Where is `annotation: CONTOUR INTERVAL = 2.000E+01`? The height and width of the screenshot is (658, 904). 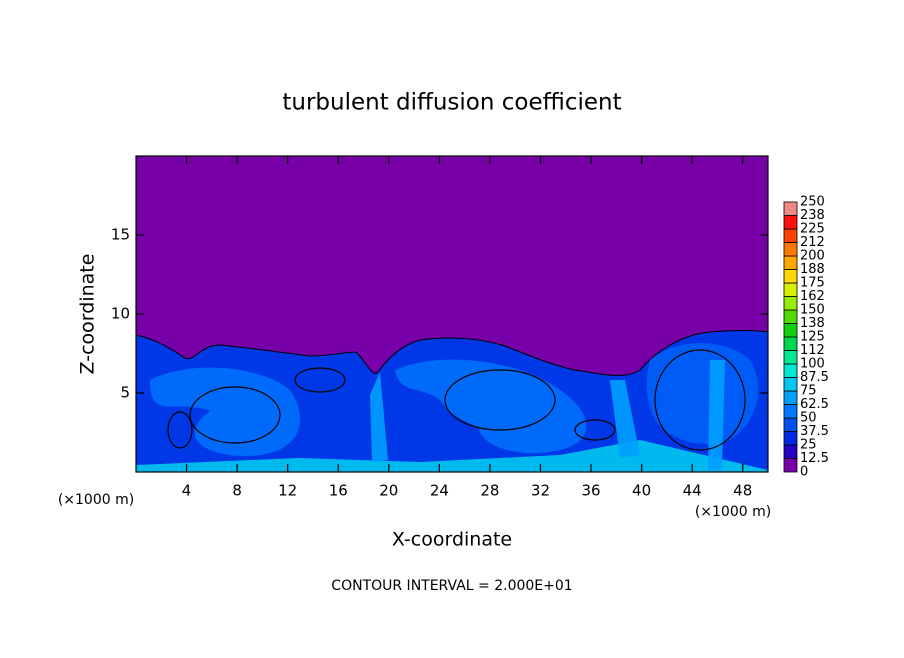 annotation: CONTOUR INTERVAL = 2.000E+01 is located at coordinates (451, 586).